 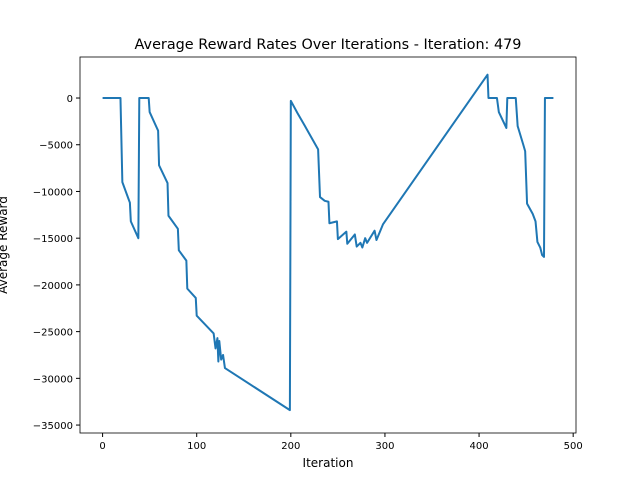 What do you see at coordinates (328, 463) in the screenshot?
I see `x-axis-label: Iteration` at bounding box center [328, 463].